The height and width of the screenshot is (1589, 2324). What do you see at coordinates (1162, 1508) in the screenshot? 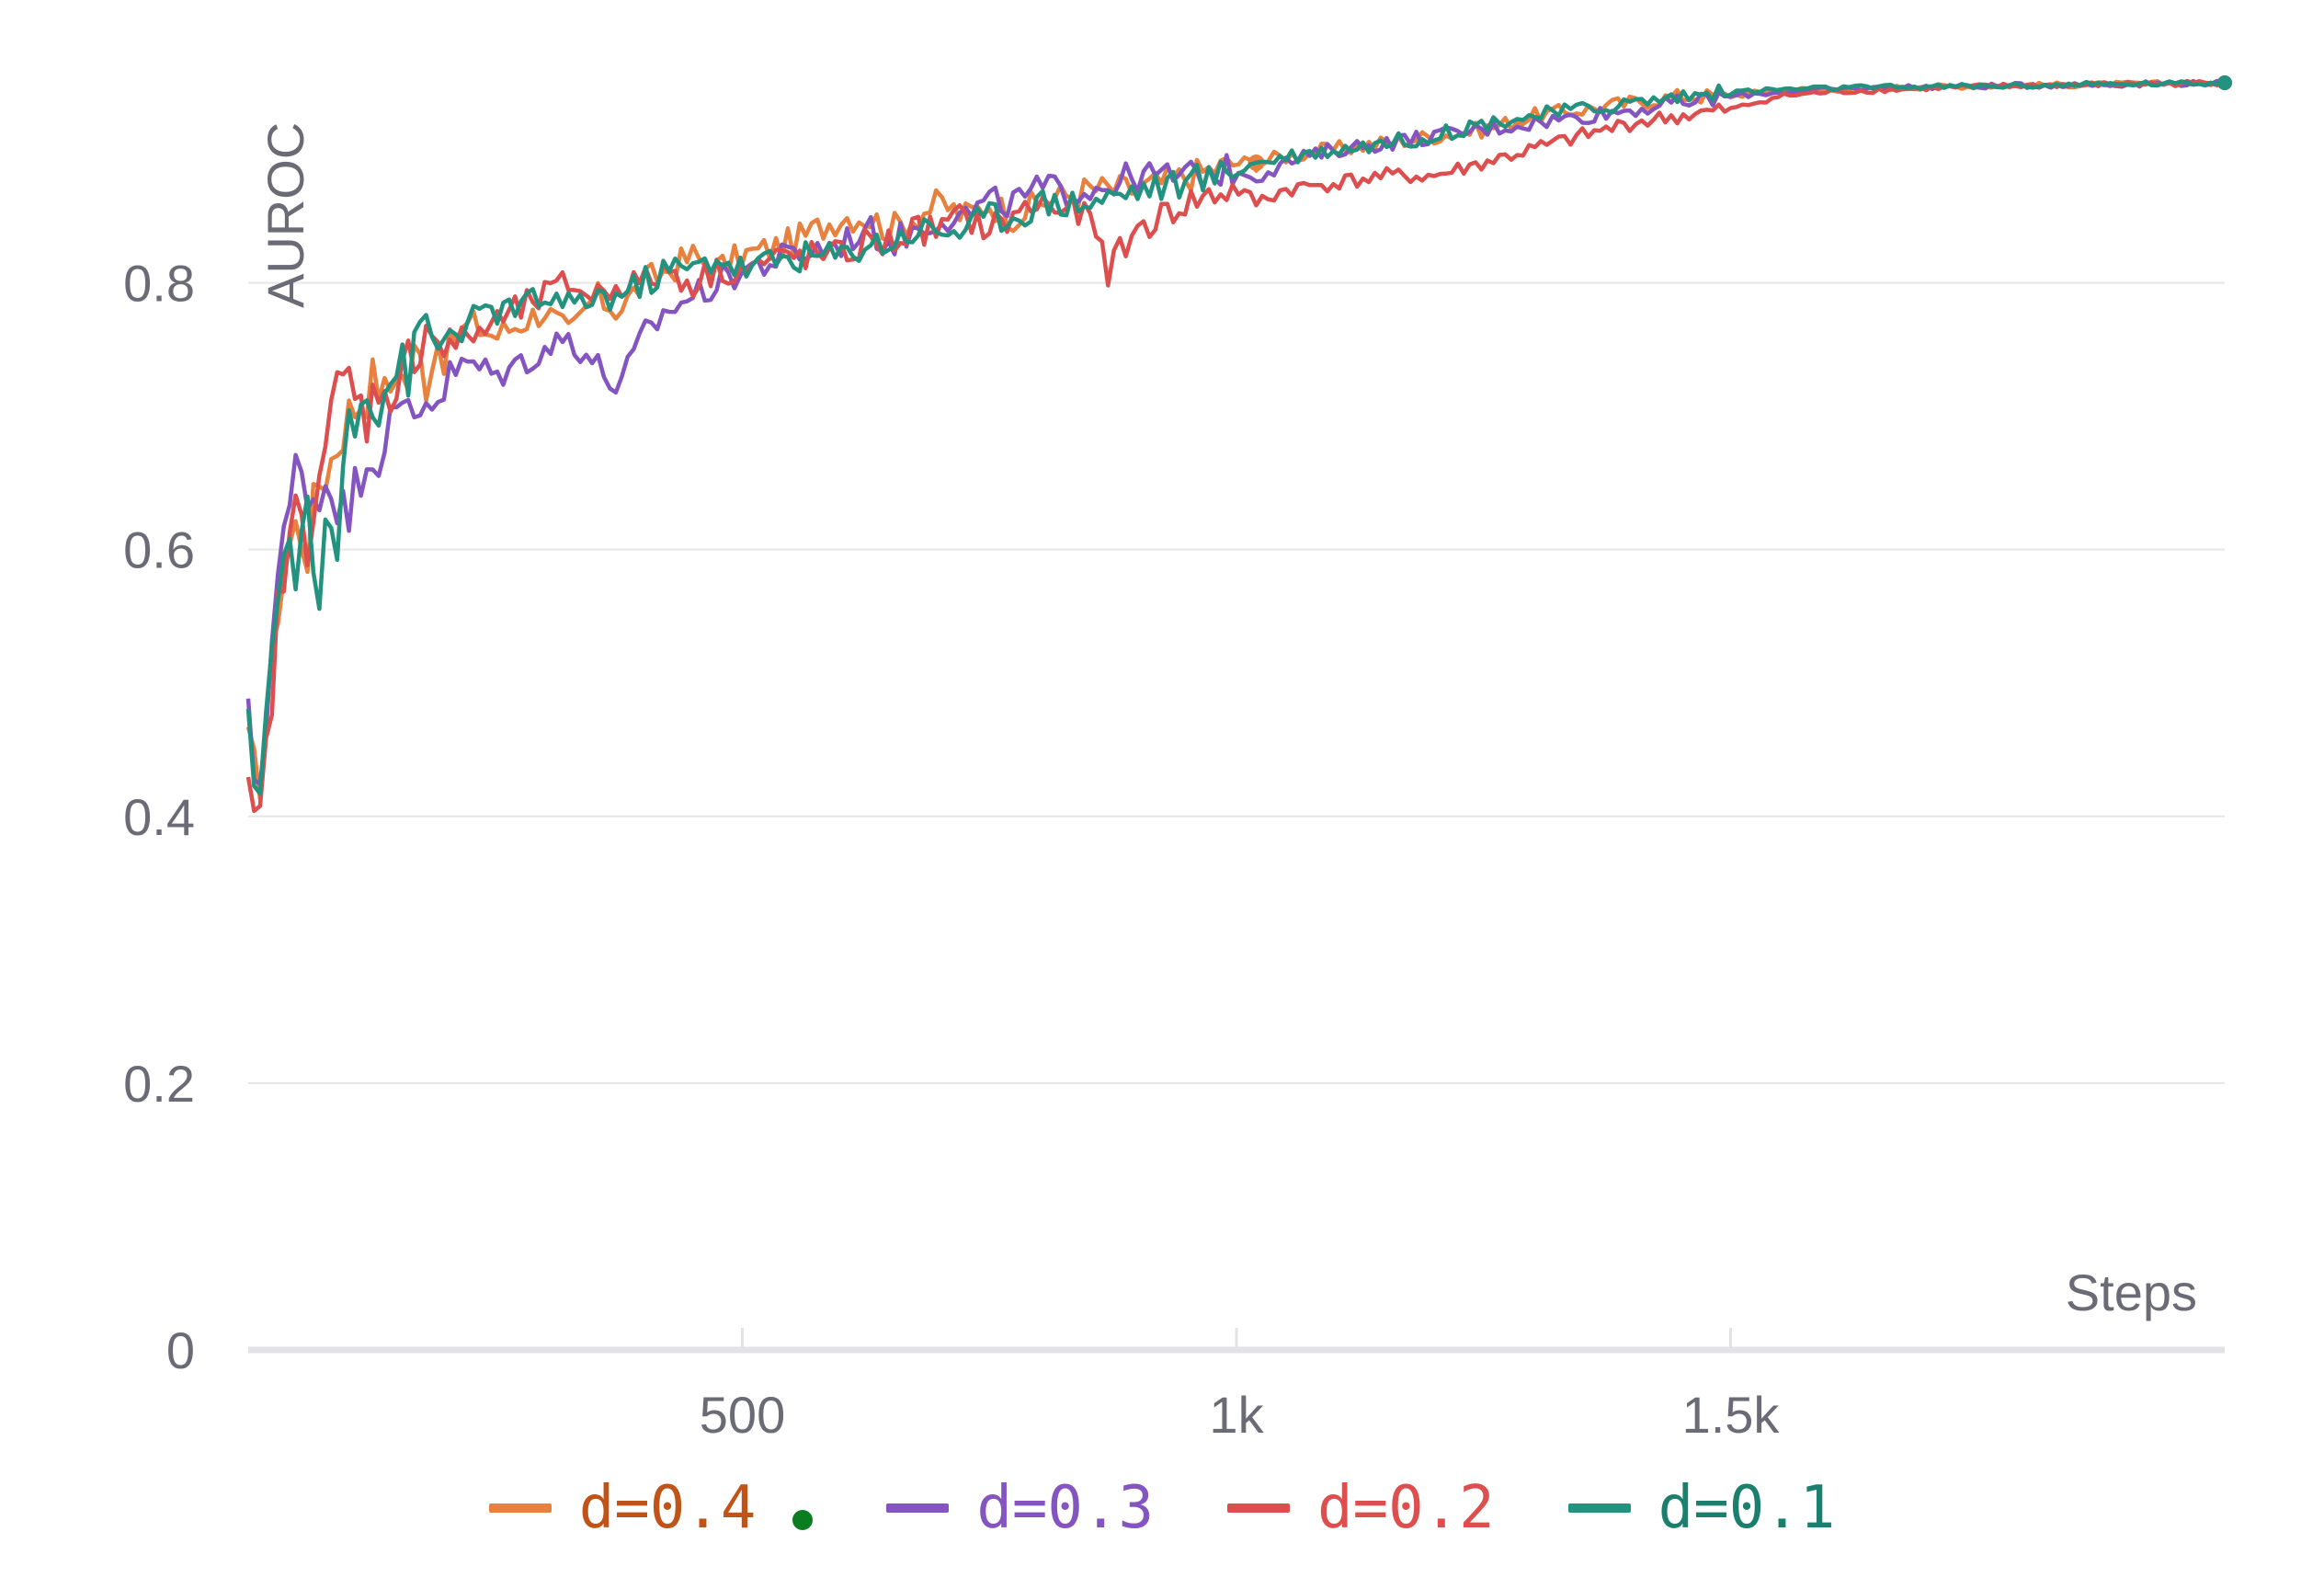
I see `chart-legend: d=0.4 d=0.3 d=0.2 d=0.1` at bounding box center [1162, 1508].